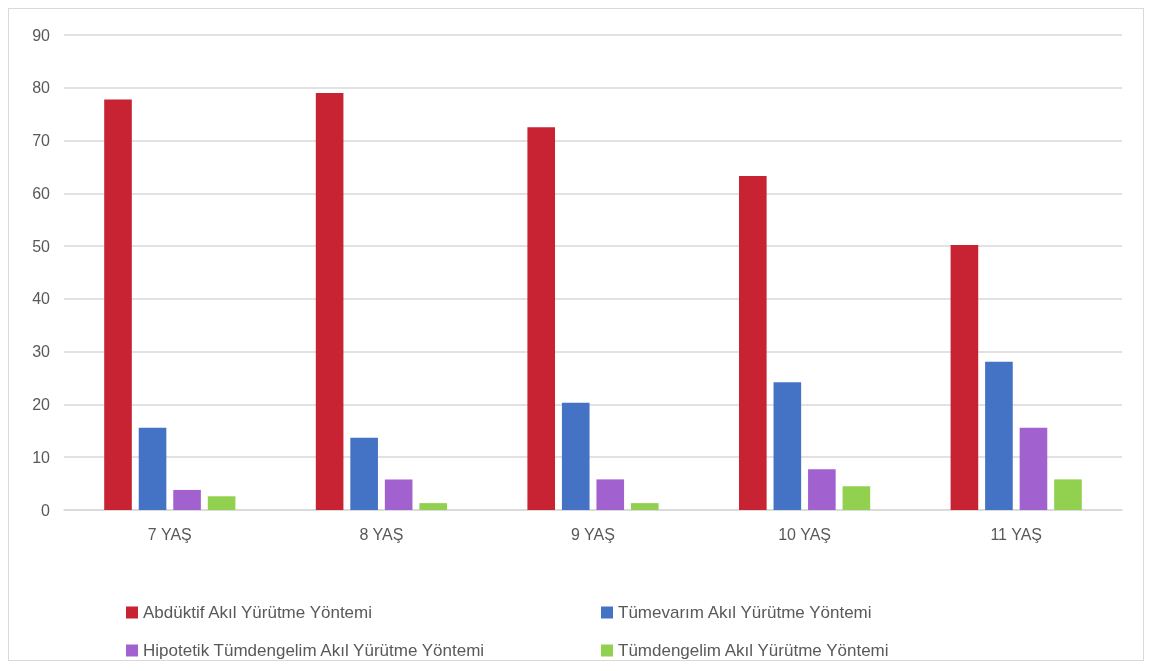 The width and height of the screenshot is (1154, 671). I want to click on y-tick-label: 90, so click(41, 35).